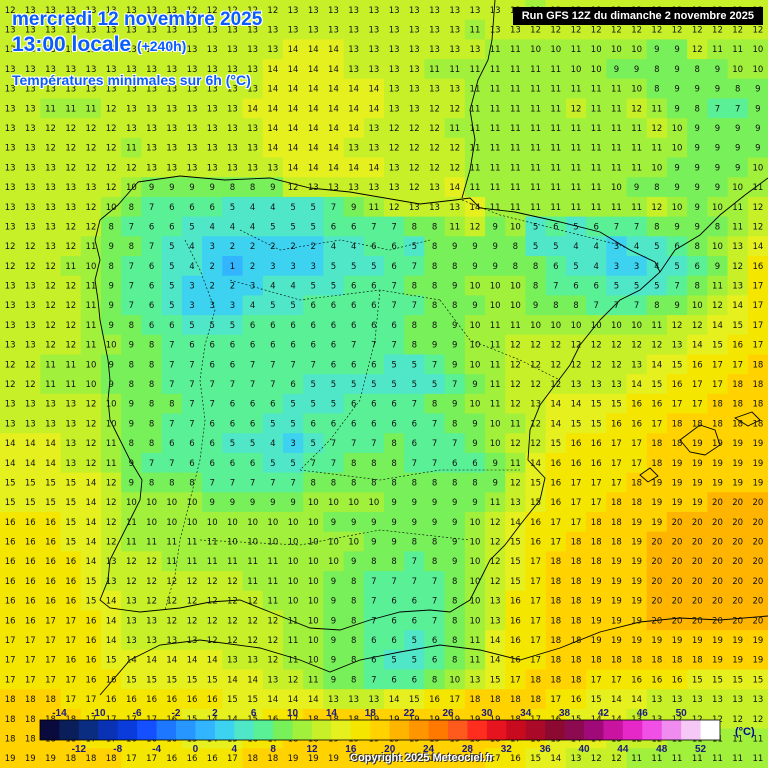  Describe the element at coordinates (99, 45) in the screenshot. I see `forecast-time: 13:00 locale (+240h)` at that location.